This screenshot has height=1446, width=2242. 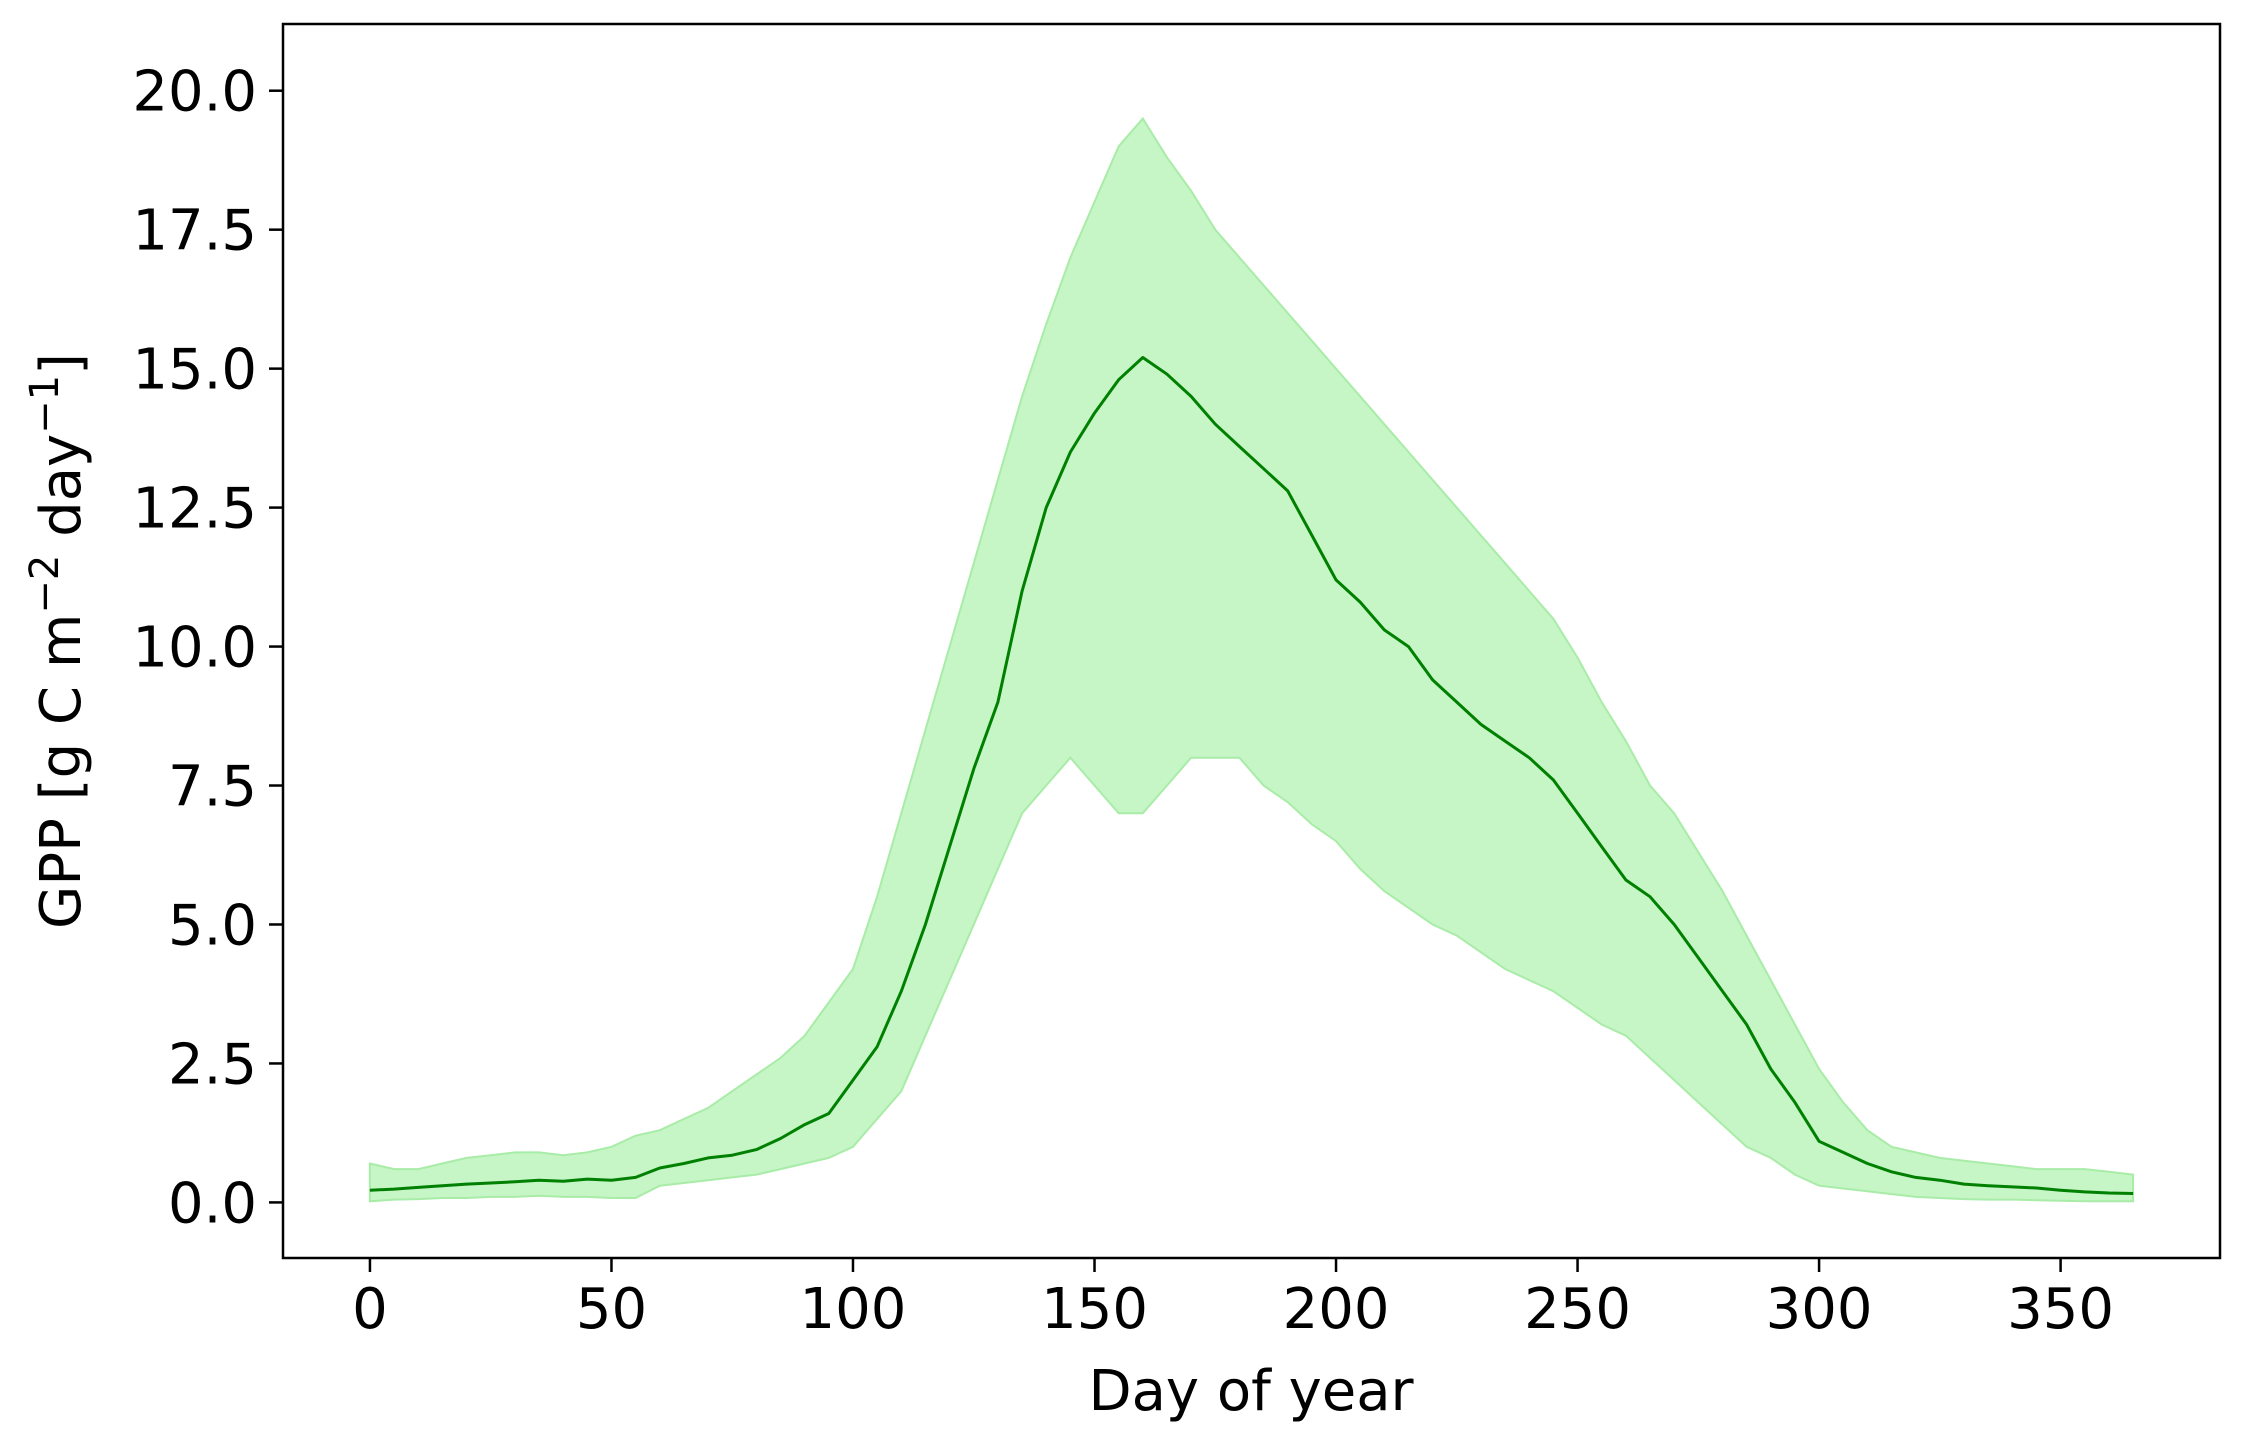 What do you see at coordinates (61, 771) in the screenshot?
I see `y-axis-label-prefix: GPP [g C m` at bounding box center [61, 771].